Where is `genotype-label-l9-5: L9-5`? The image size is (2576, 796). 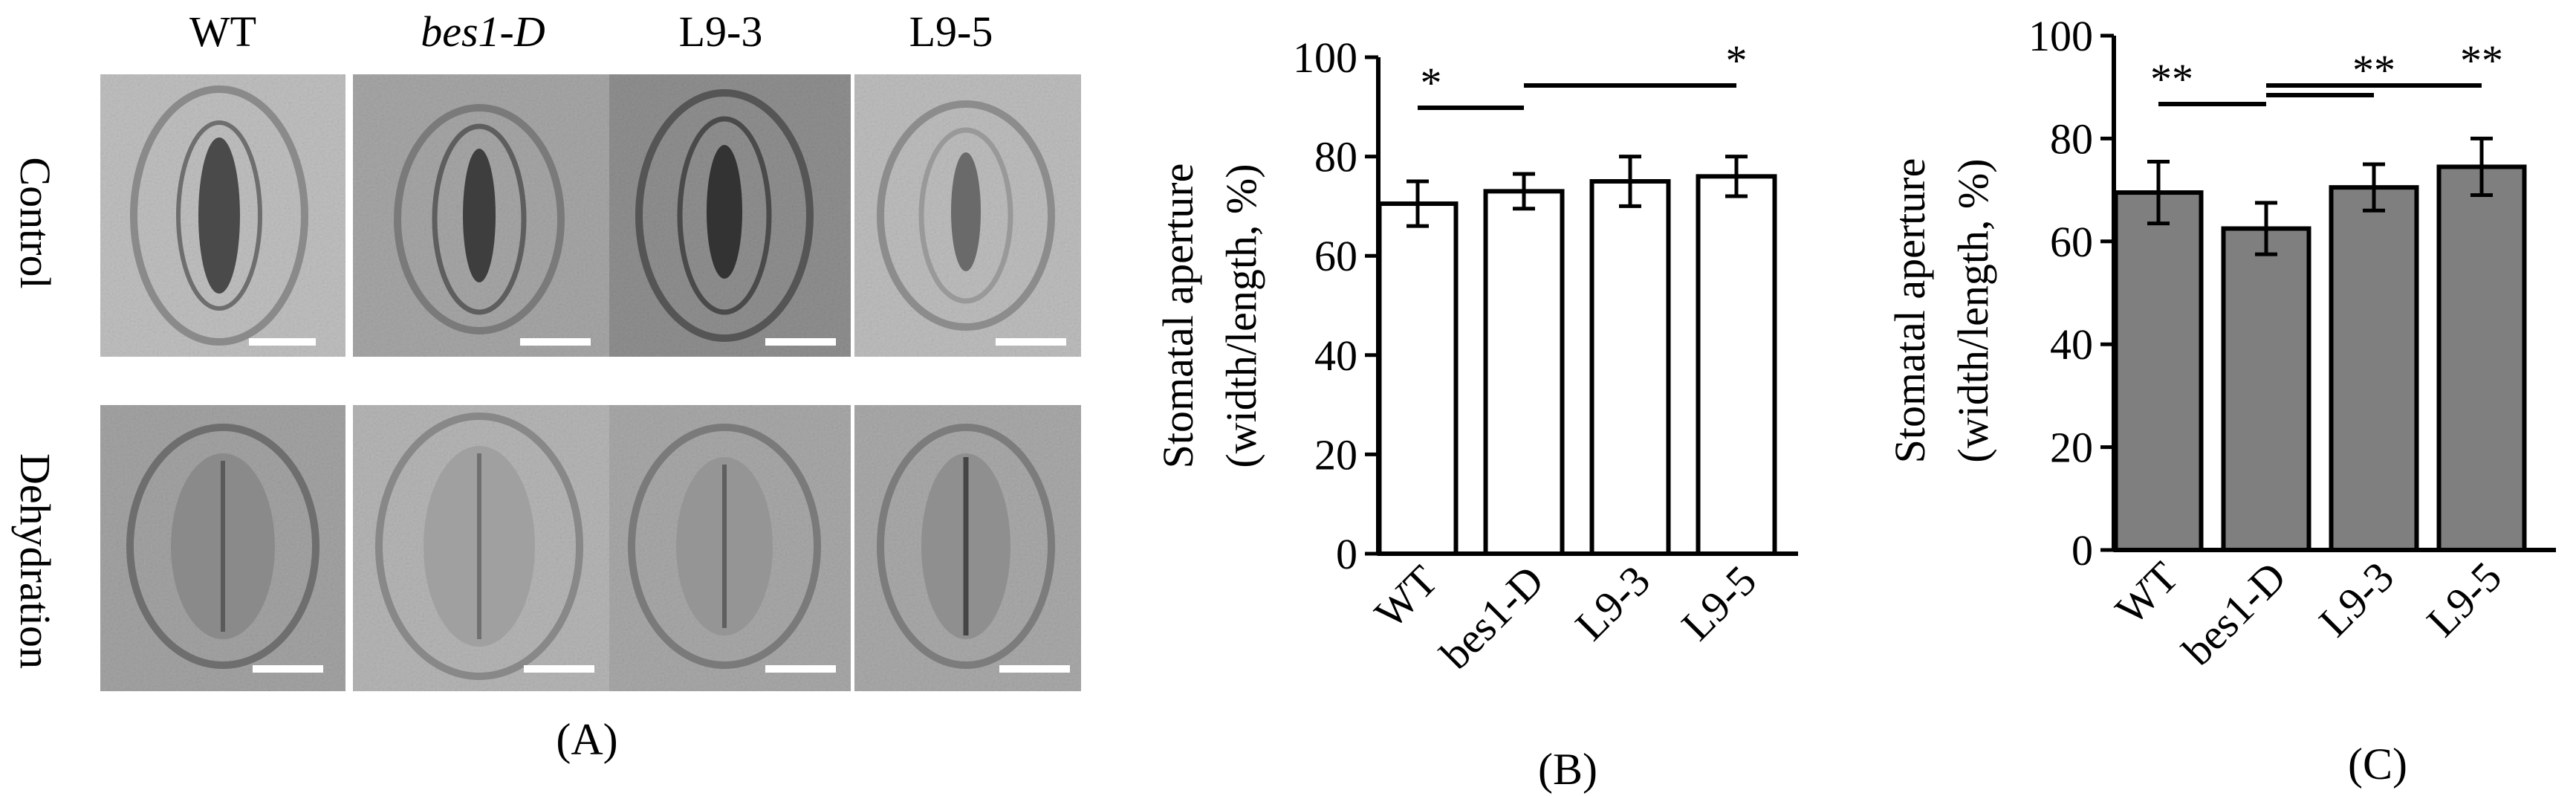 genotype-label-l9-5: L9-5 is located at coordinates (951, 32).